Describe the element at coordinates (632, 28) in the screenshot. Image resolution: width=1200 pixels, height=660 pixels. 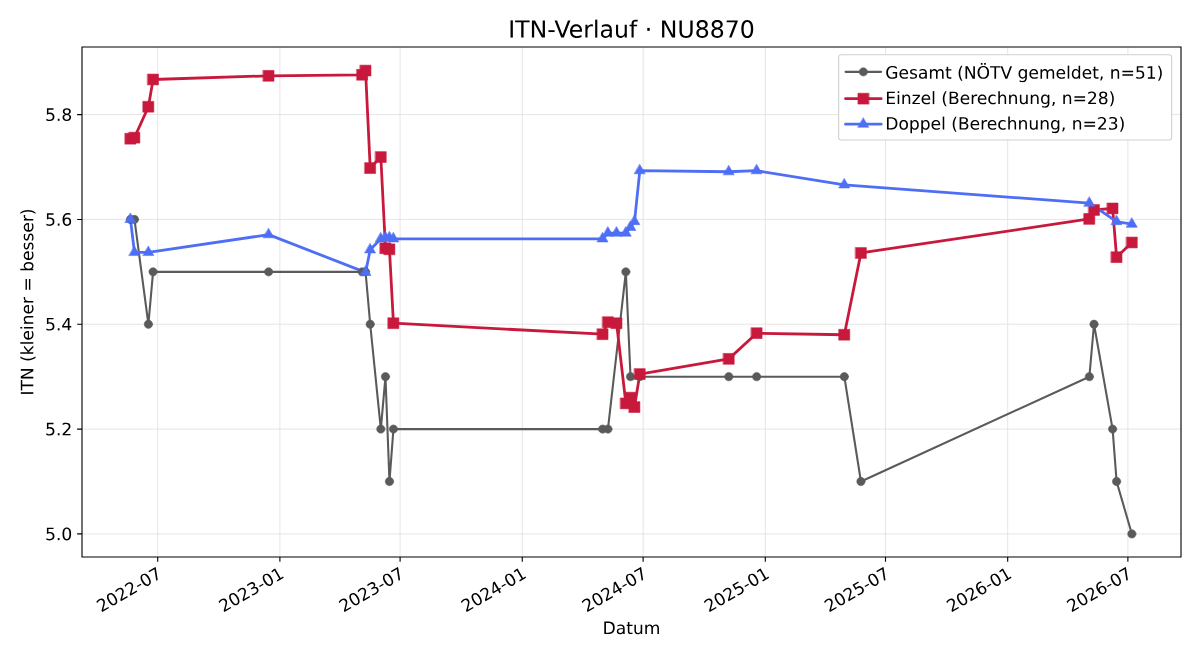
I see `chart-title: ITN-Verlauf · NU8870` at that location.